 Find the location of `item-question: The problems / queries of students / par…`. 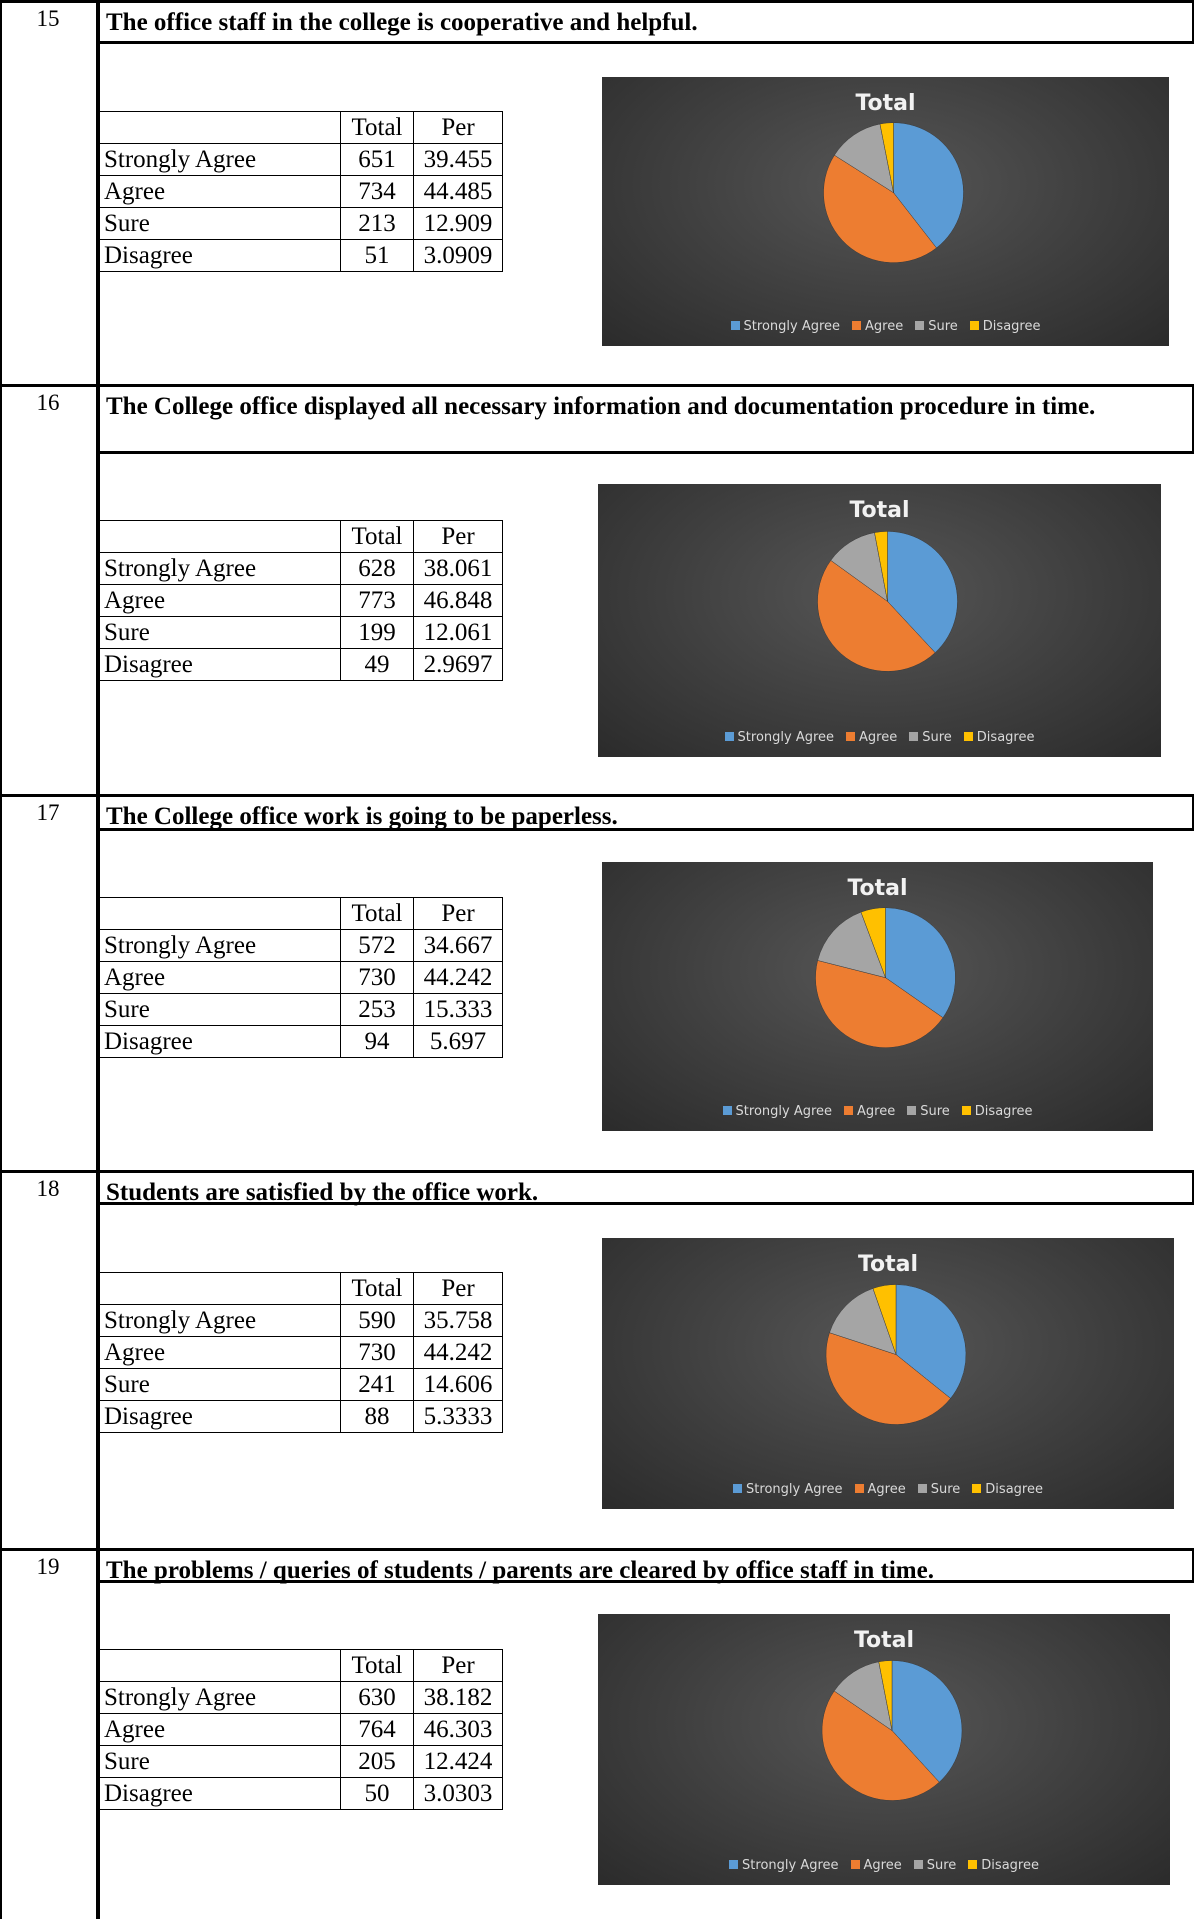

item-question: The problems / queries of students / par… is located at coordinates (520, 1570).